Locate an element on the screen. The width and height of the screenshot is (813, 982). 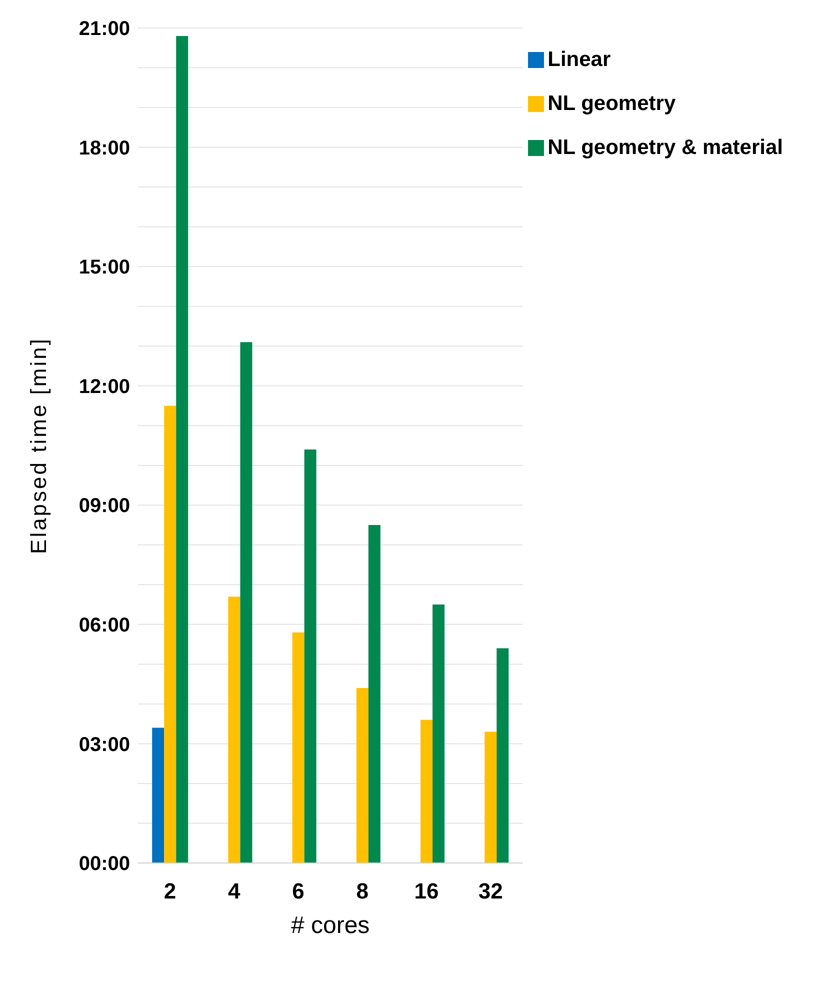
legend-label: NL geometry is located at coordinates (612, 103).